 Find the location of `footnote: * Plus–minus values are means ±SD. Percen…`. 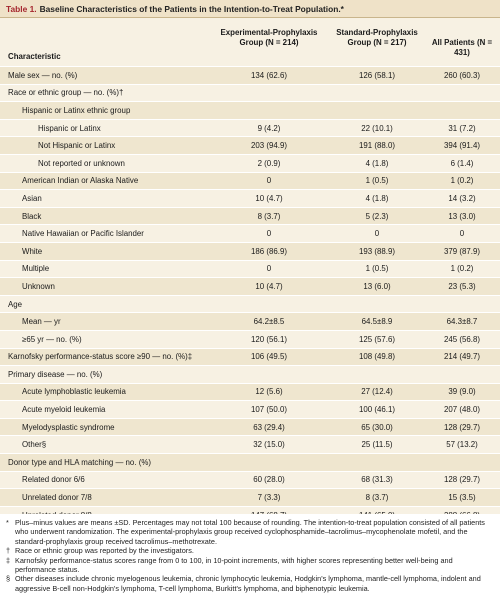

footnote: * Plus–minus values are means ±SD. Percen… is located at coordinates (250, 532).